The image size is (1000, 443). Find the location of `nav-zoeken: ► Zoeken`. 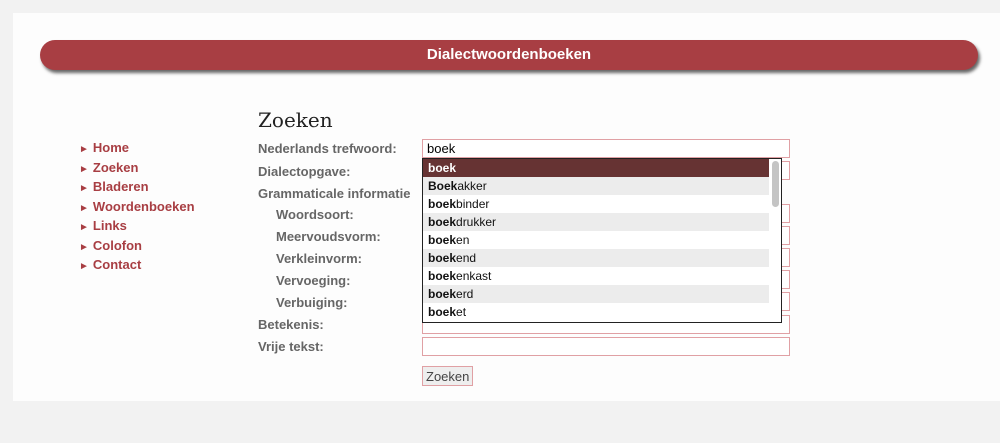

nav-zoeken: ► Zoeken is located at coordinates (137, 170).